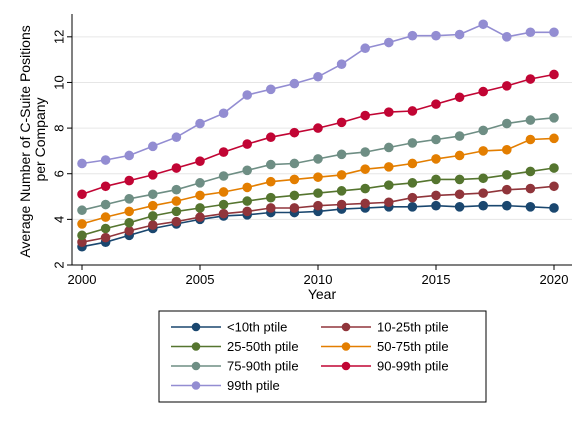  Describe the element at coordinates (59, 219) in the screenshot. I see `y-tick-label: 4` at that location.